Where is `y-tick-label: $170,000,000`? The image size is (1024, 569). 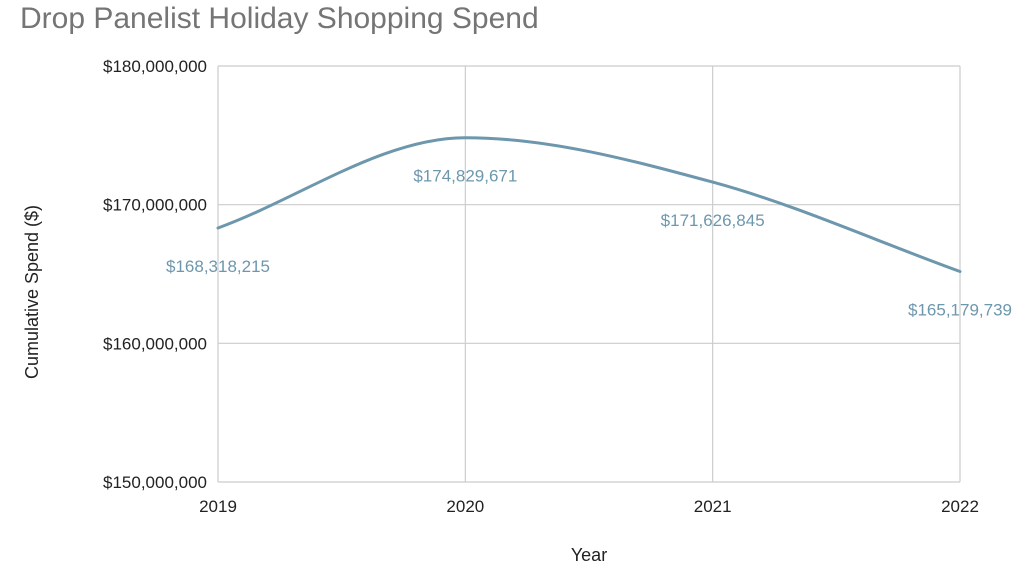 y-tick-label: $170,000,000 is located at coordinates (155, 205).